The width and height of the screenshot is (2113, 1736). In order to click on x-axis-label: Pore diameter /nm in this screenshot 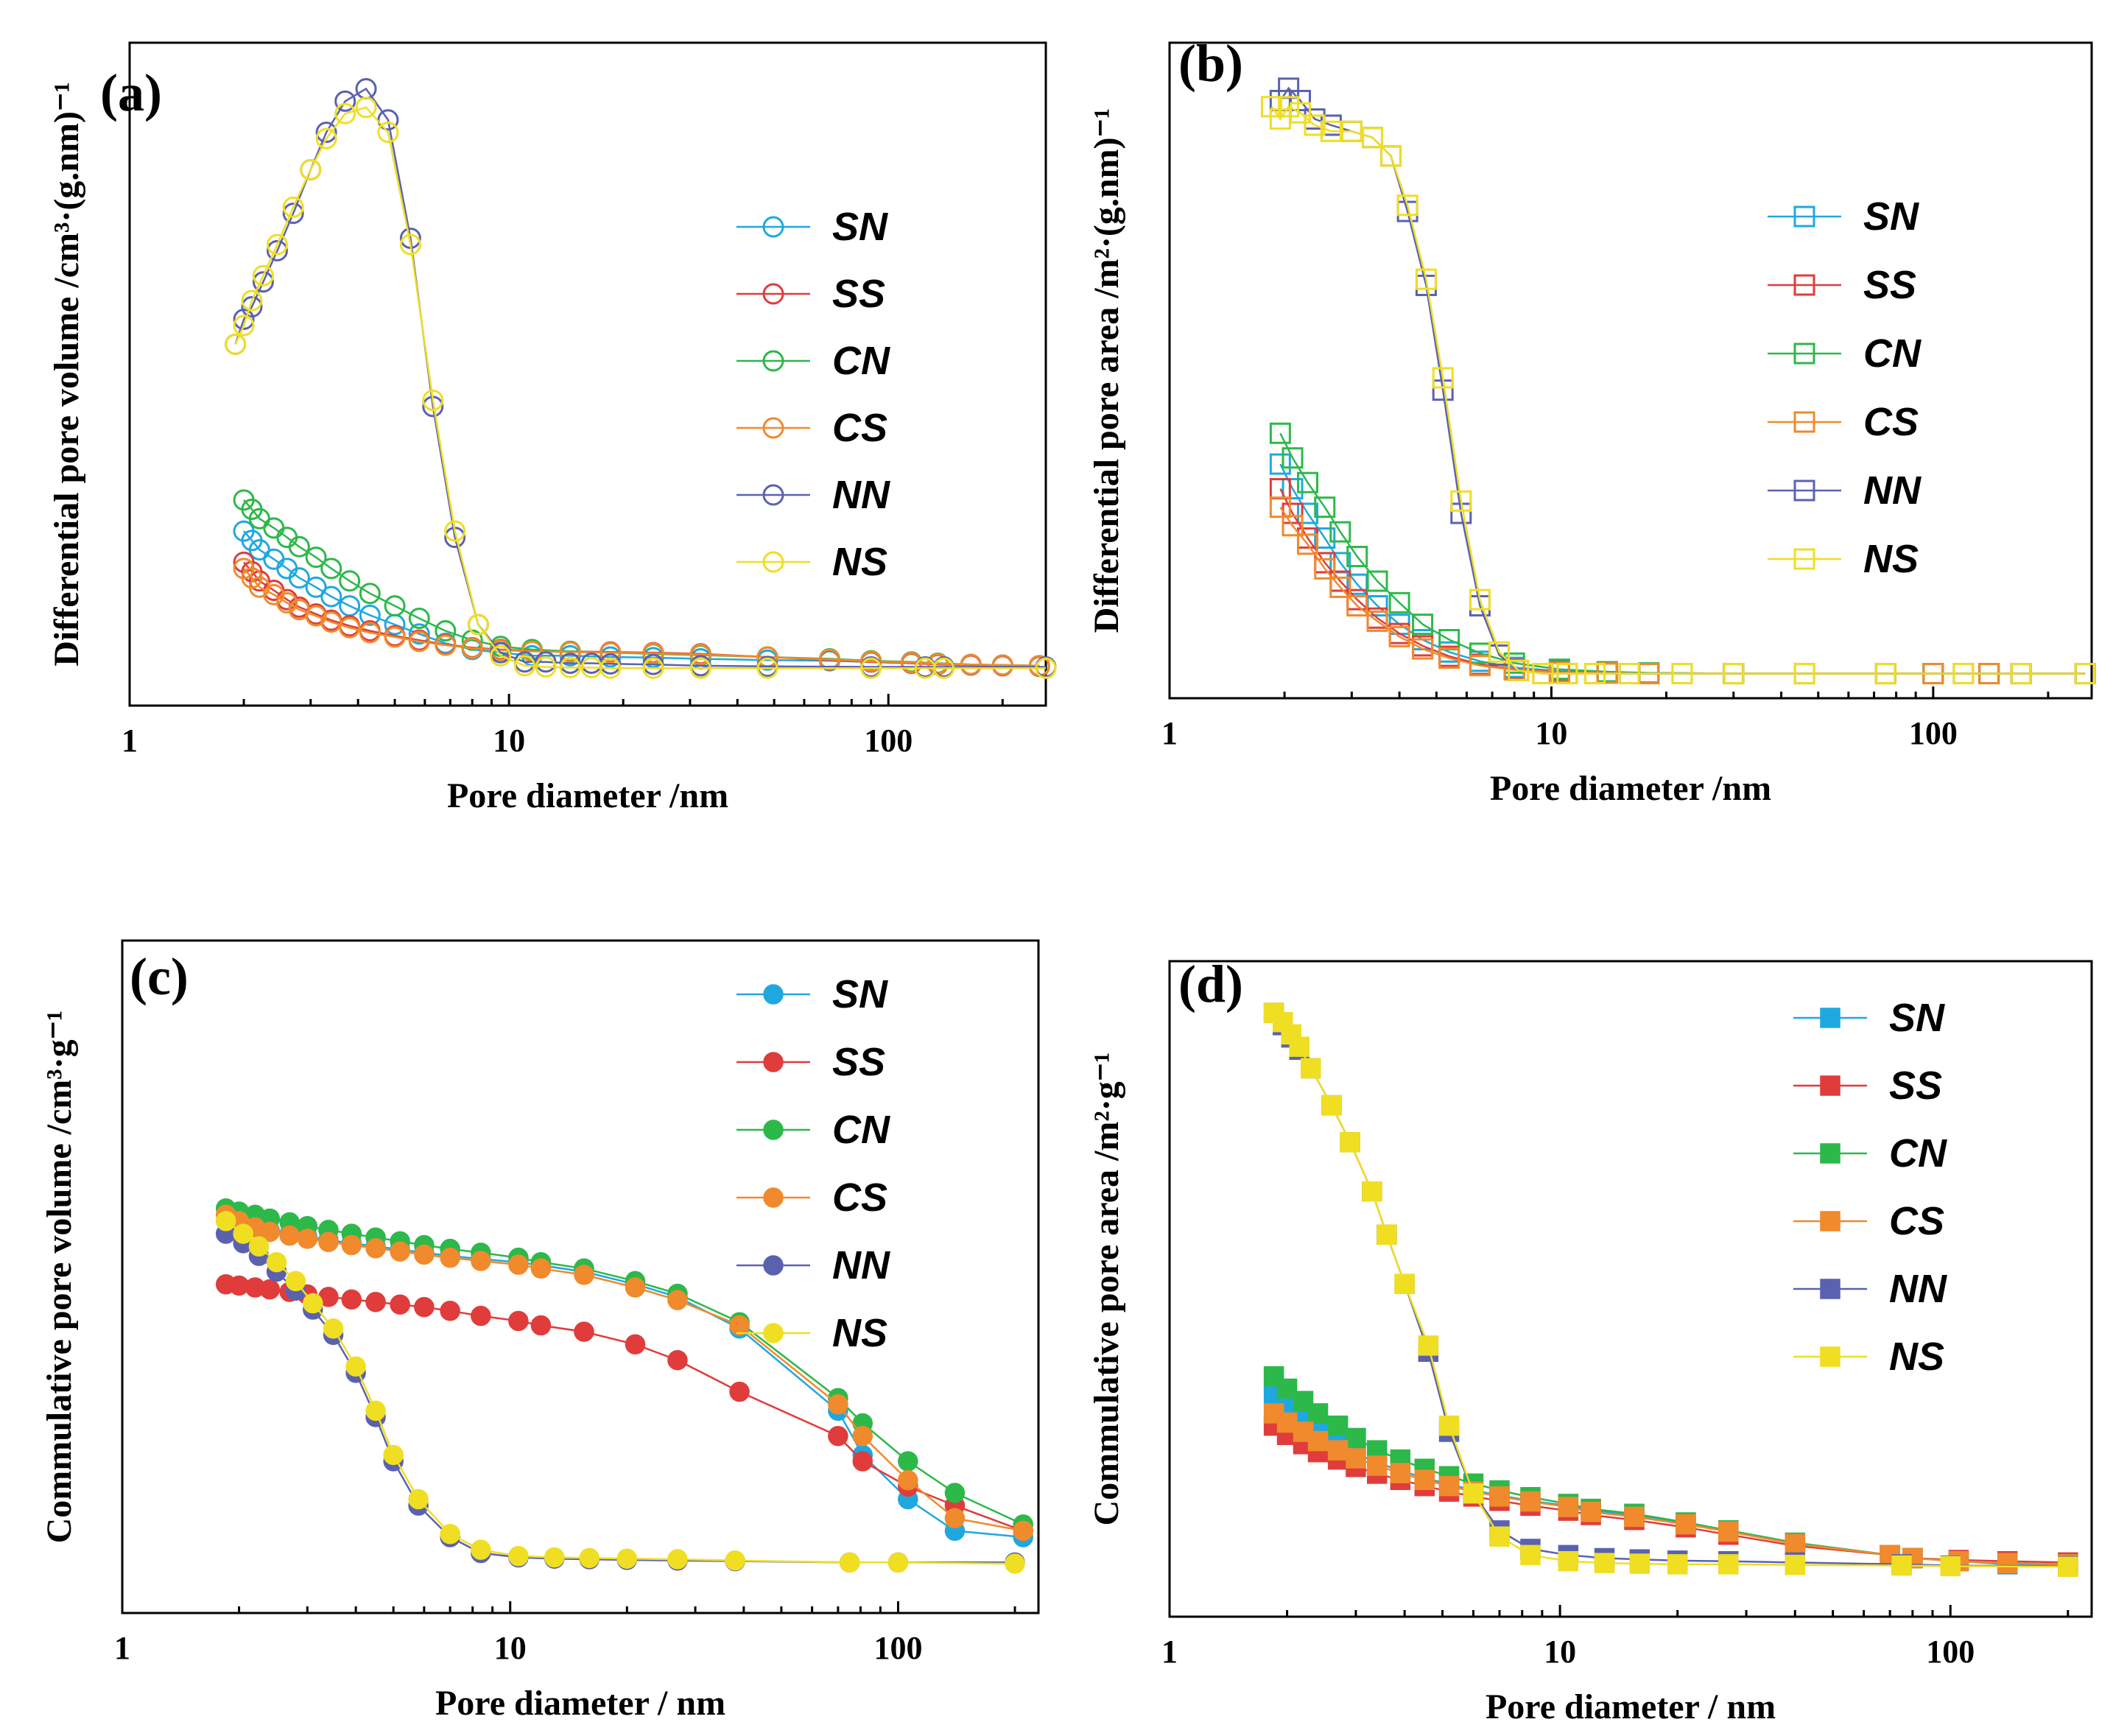, I will do `click(1630, 788)`.